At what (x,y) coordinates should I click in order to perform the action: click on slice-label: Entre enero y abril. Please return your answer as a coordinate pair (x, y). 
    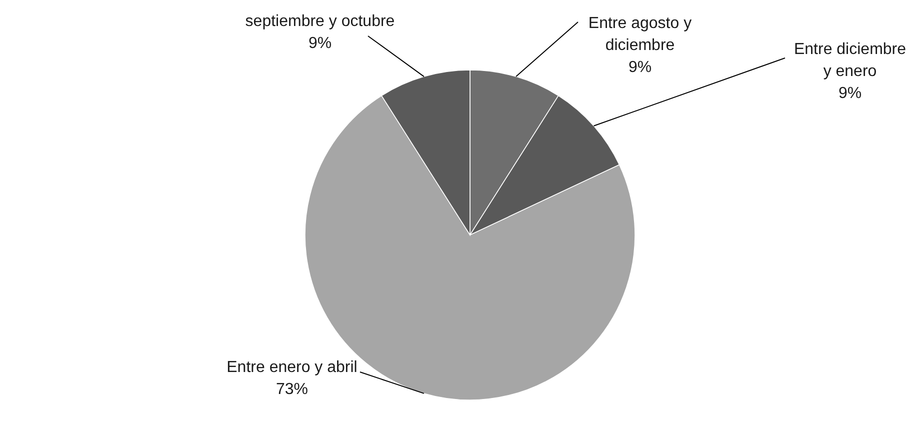
    Looking at the image, I should click on (292, 367).